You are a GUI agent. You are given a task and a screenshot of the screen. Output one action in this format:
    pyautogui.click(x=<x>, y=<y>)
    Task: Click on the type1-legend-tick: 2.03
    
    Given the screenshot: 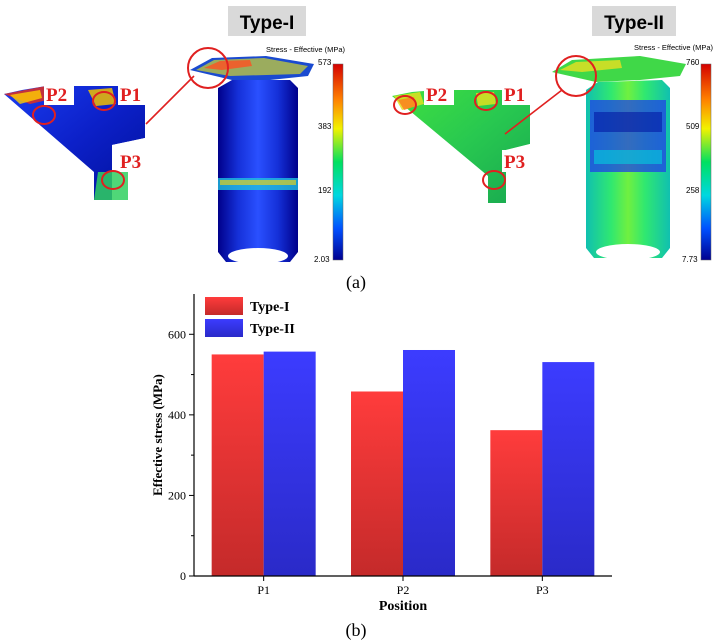 What is the action you would take?
    pyautogui.click(x=322, y=259)
    